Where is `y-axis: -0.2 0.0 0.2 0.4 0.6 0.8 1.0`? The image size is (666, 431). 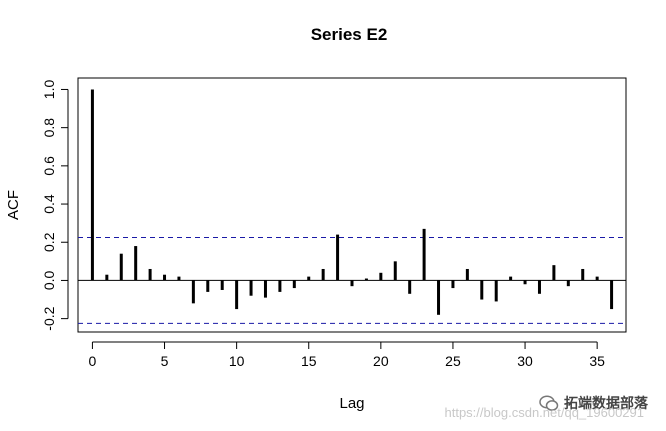 y-axis: -0.2 0.0 0.2 0.4 0.6 0.8 1.0 is located at coordinates (55, 205).